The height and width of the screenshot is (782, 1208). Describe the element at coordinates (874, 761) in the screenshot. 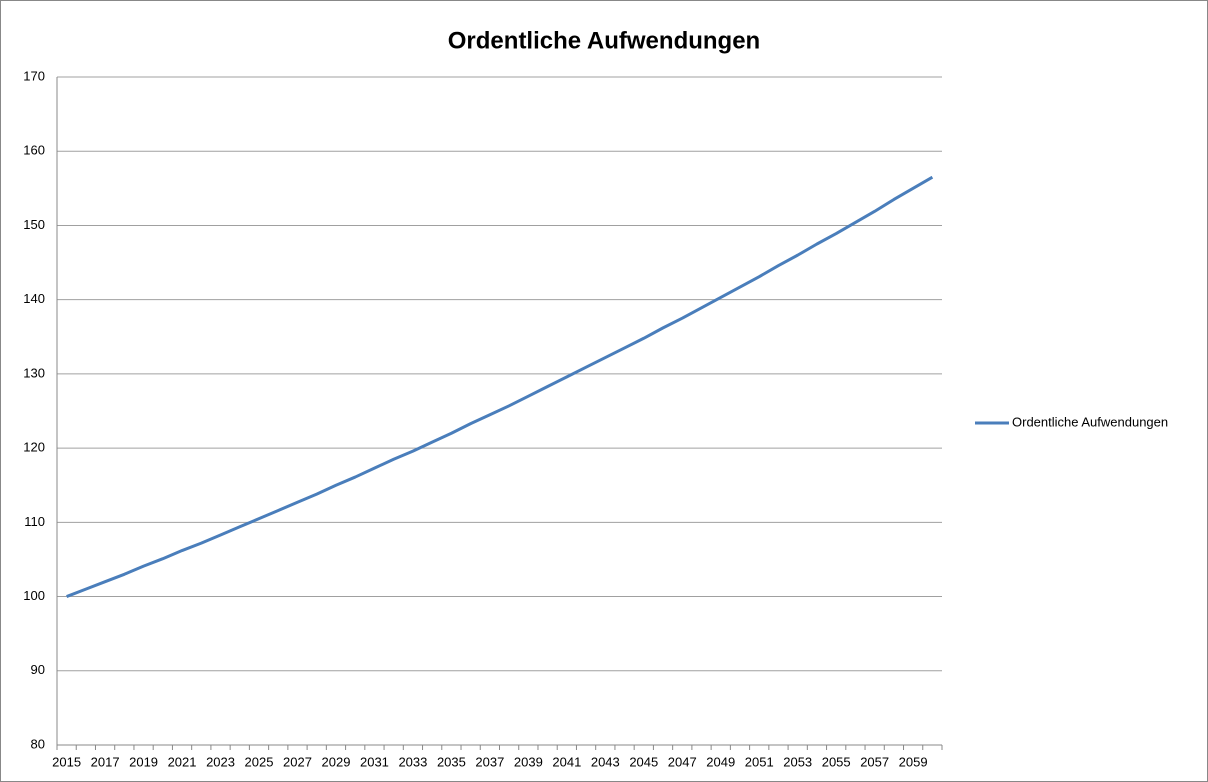

I see `x-tick-label: 2057` at that location.